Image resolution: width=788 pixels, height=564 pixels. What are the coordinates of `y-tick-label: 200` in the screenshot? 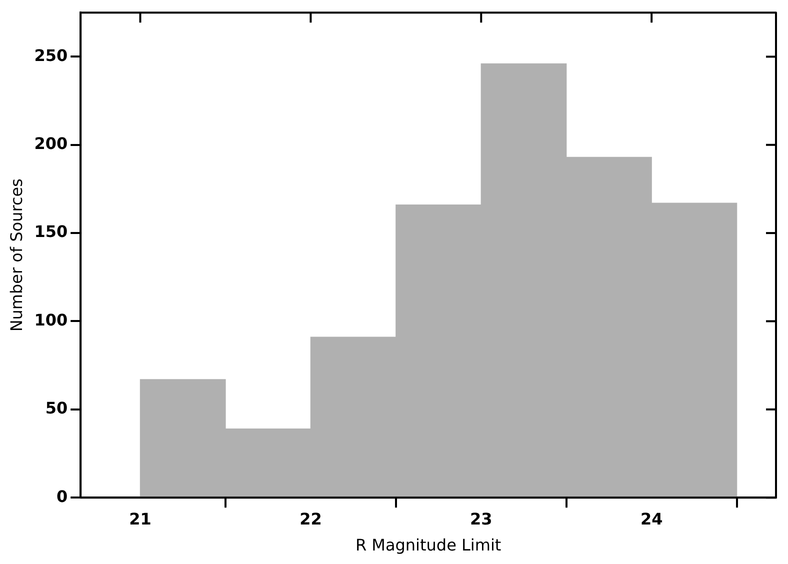 It's located at (51, 144).